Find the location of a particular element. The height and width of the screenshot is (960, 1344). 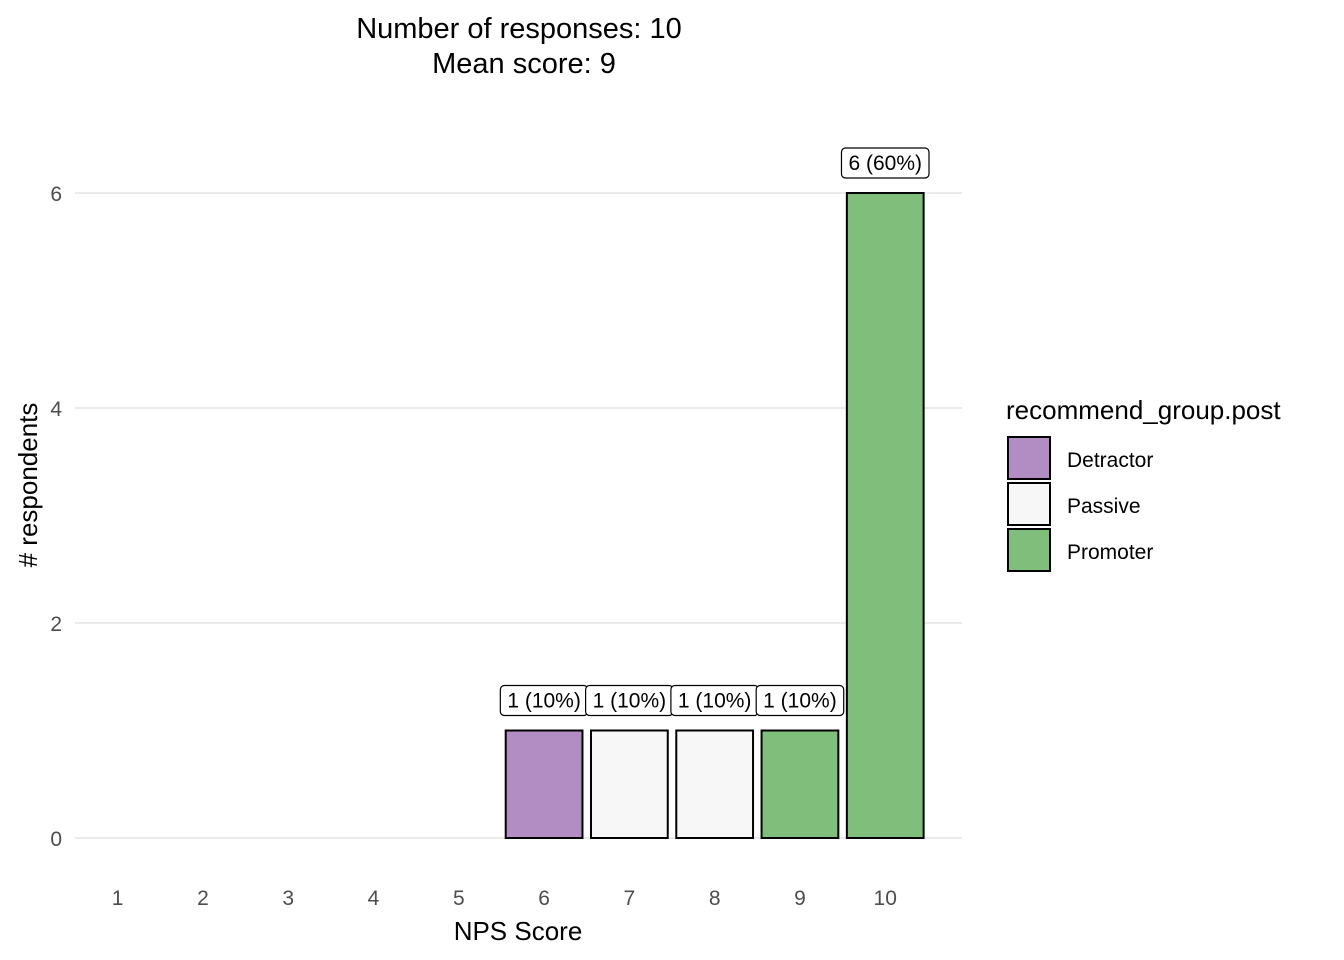

data-label-10: 6 (60%) is located at coordinates (885, 163).